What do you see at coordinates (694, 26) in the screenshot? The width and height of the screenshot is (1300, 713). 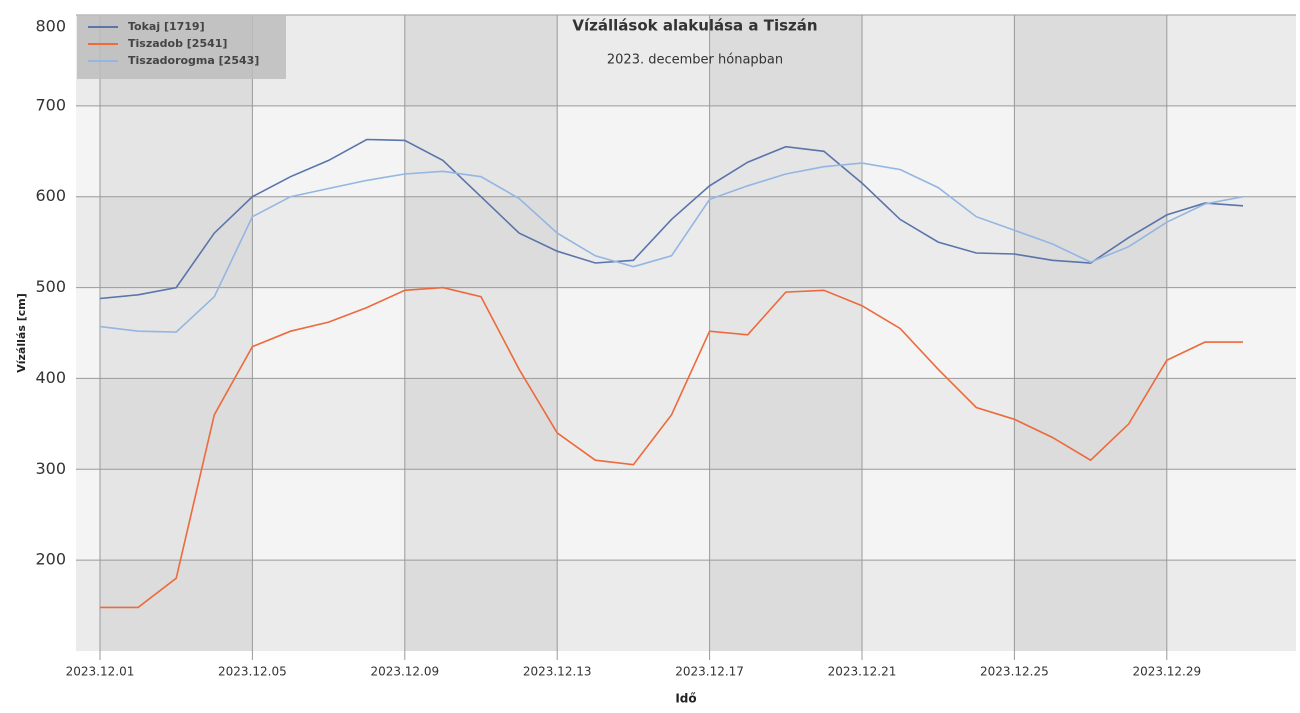 I see `chart-title: Vízállások alakulása a Tiszán` at bounding box center [694, 26].